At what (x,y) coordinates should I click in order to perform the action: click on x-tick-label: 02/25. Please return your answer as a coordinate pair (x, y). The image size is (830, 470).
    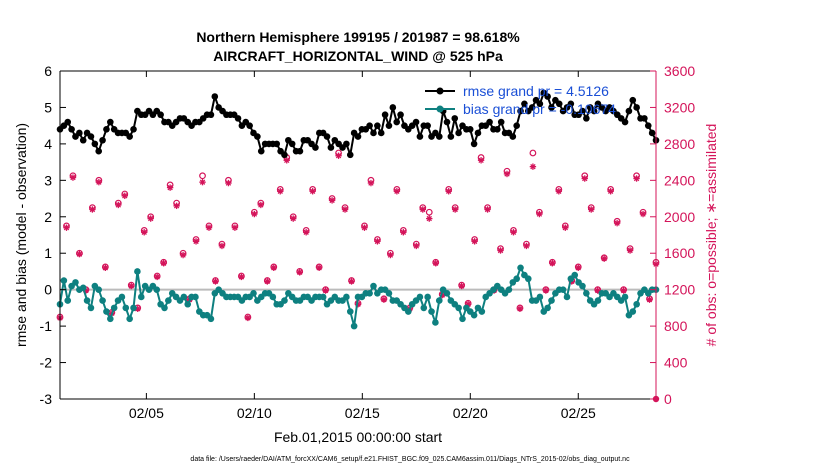
    Looking at the image, I should click on (578, 413).